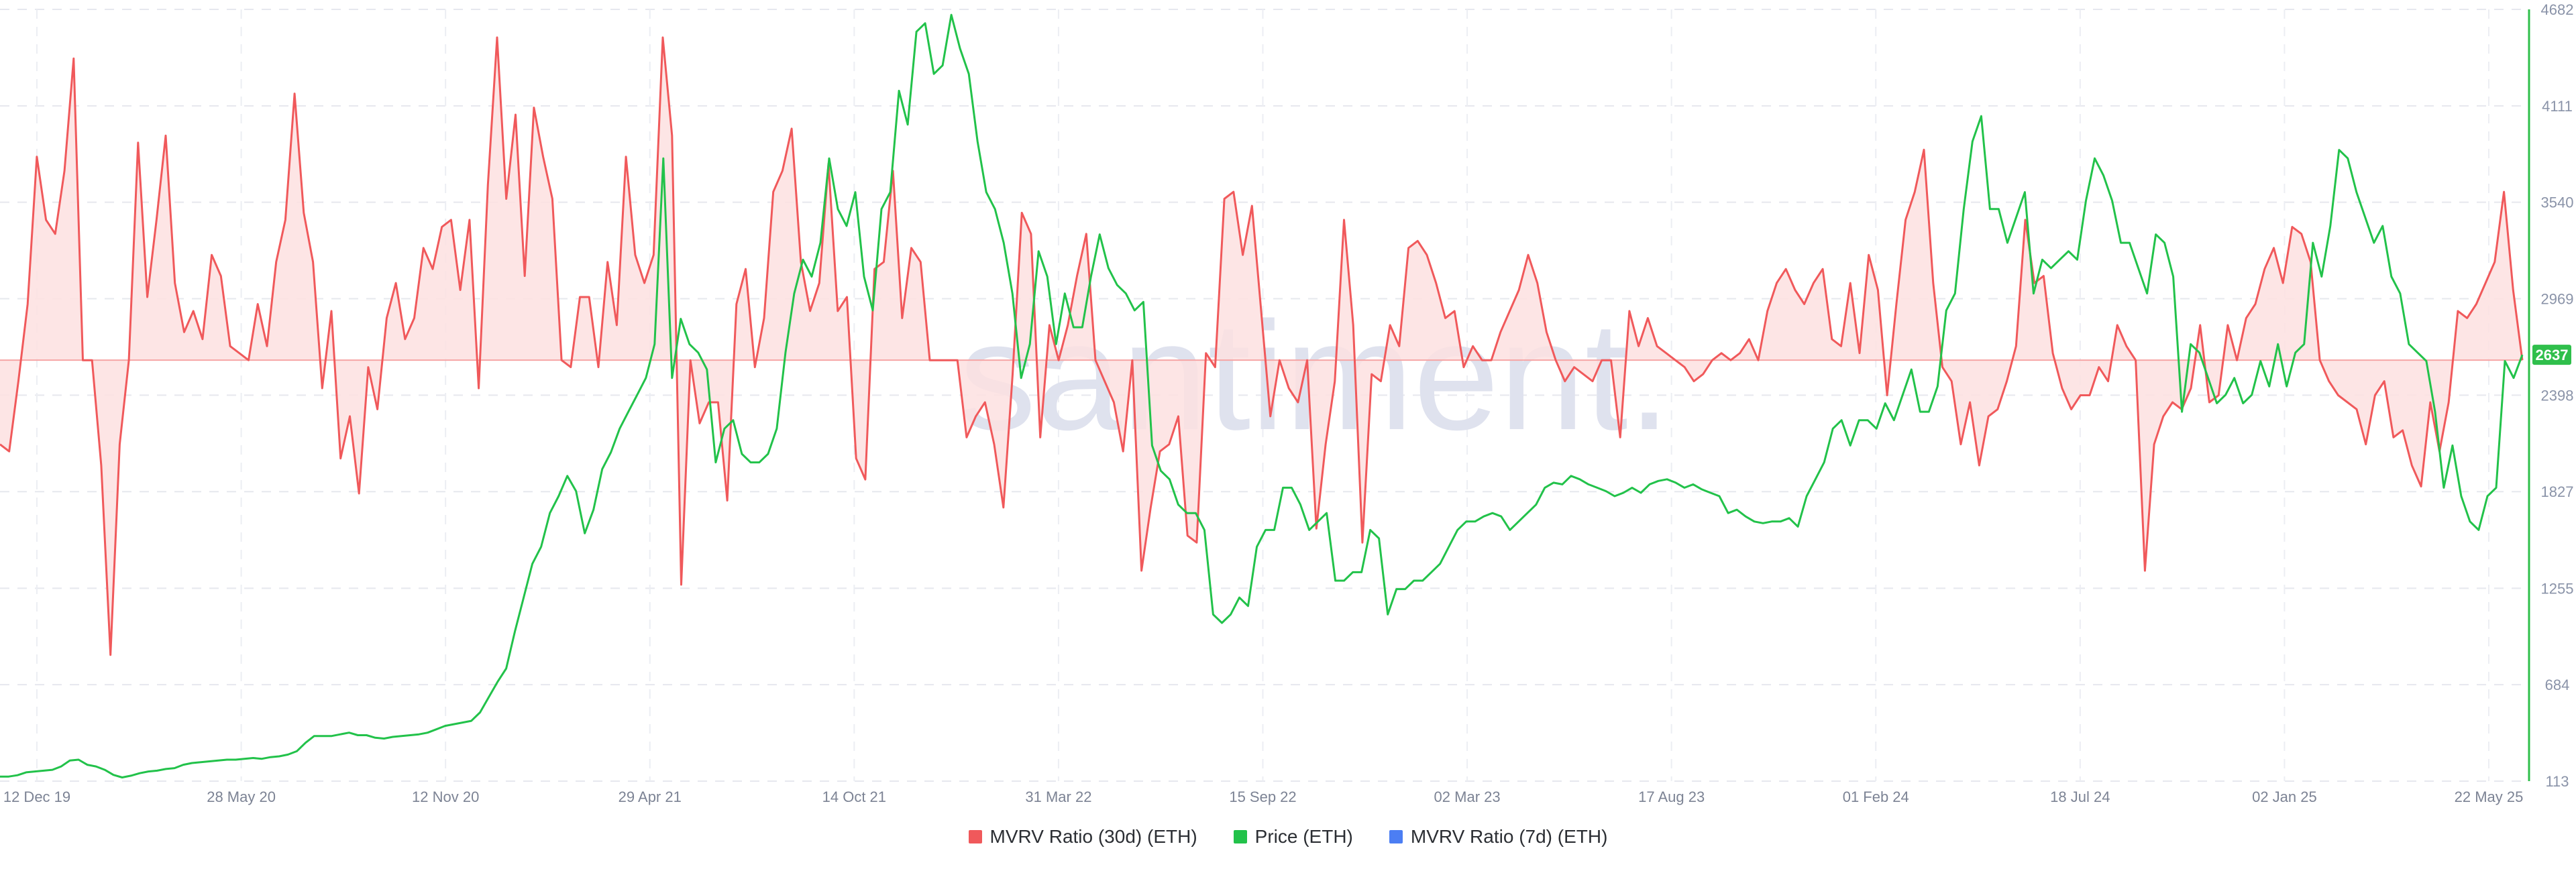 Image resolution: width=2576 pixels, height=875 pixels. I want to click on current-price-badge, so click(2551, 355).